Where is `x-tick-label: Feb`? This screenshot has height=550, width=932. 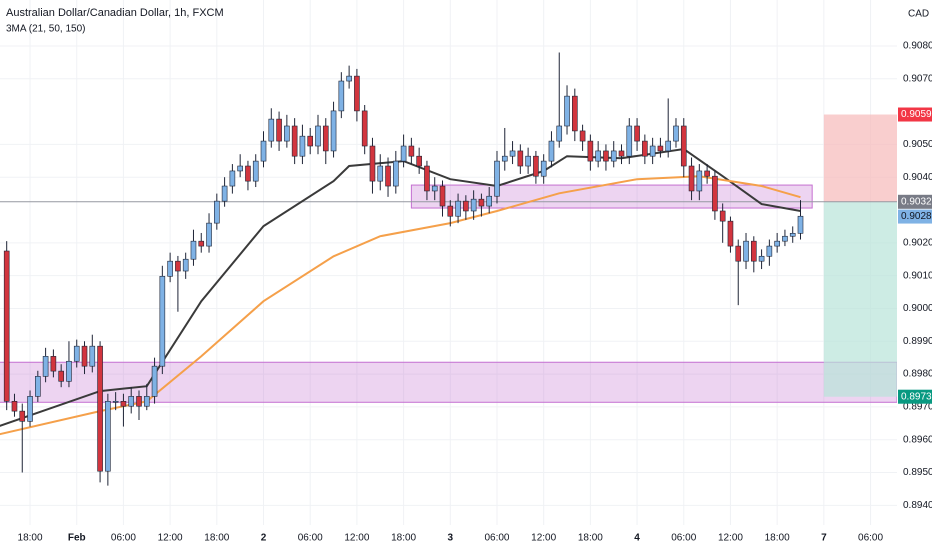
x-tick-label: Feb is located at coordinates (77, 538).